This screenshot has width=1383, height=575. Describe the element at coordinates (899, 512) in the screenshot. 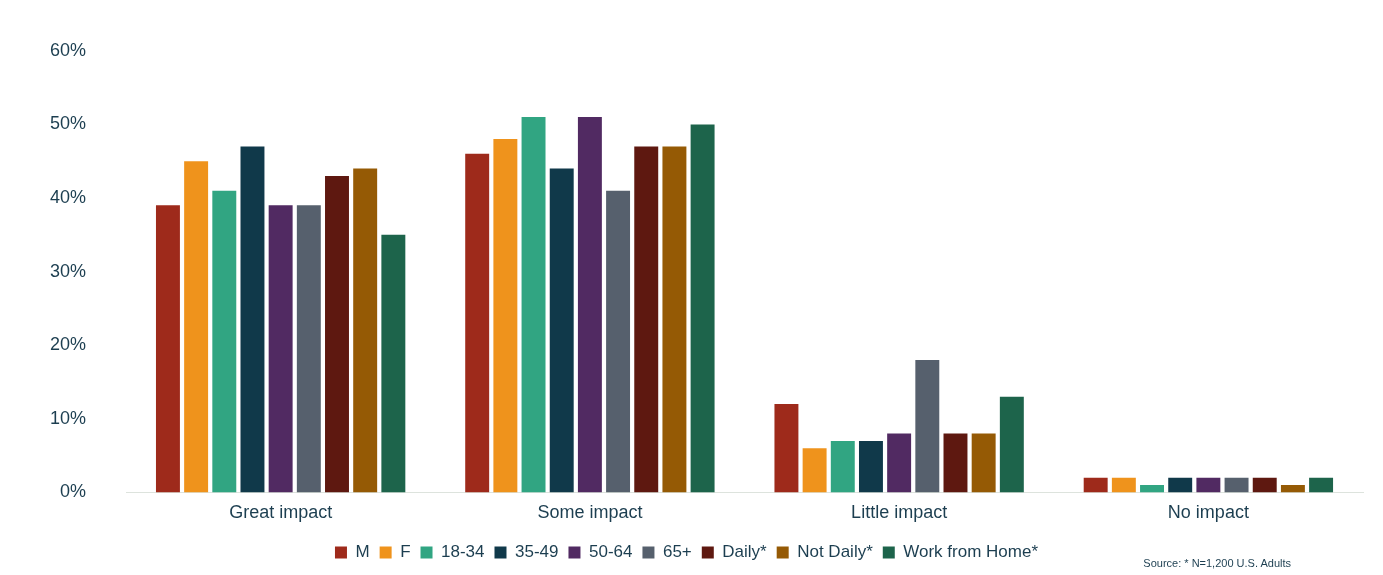

I see `x-tick-label: Little impact` at that location.